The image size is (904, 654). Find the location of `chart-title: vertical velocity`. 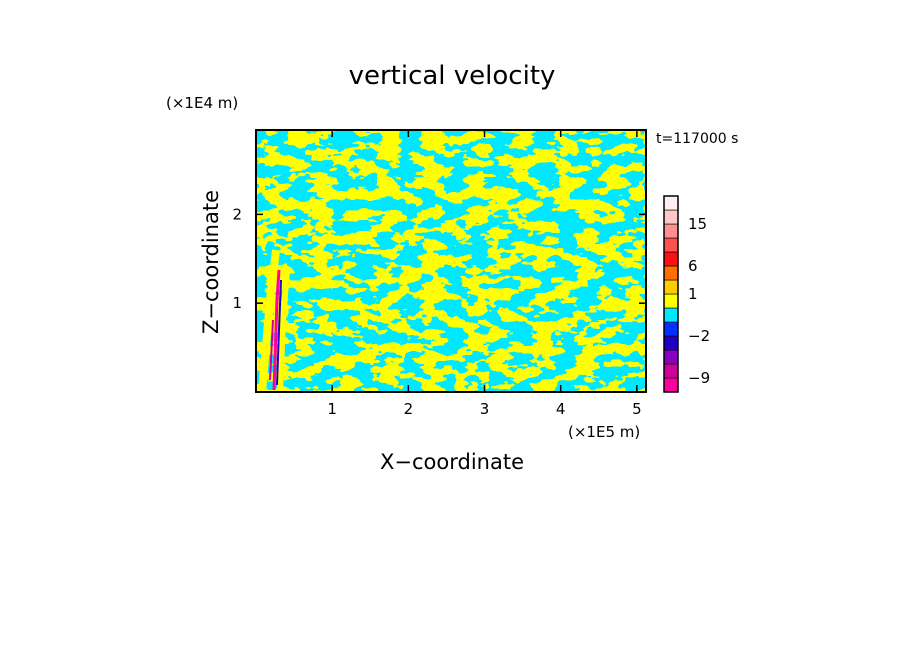

chart-title: vertical velocity is located at coordinates (452, 76).